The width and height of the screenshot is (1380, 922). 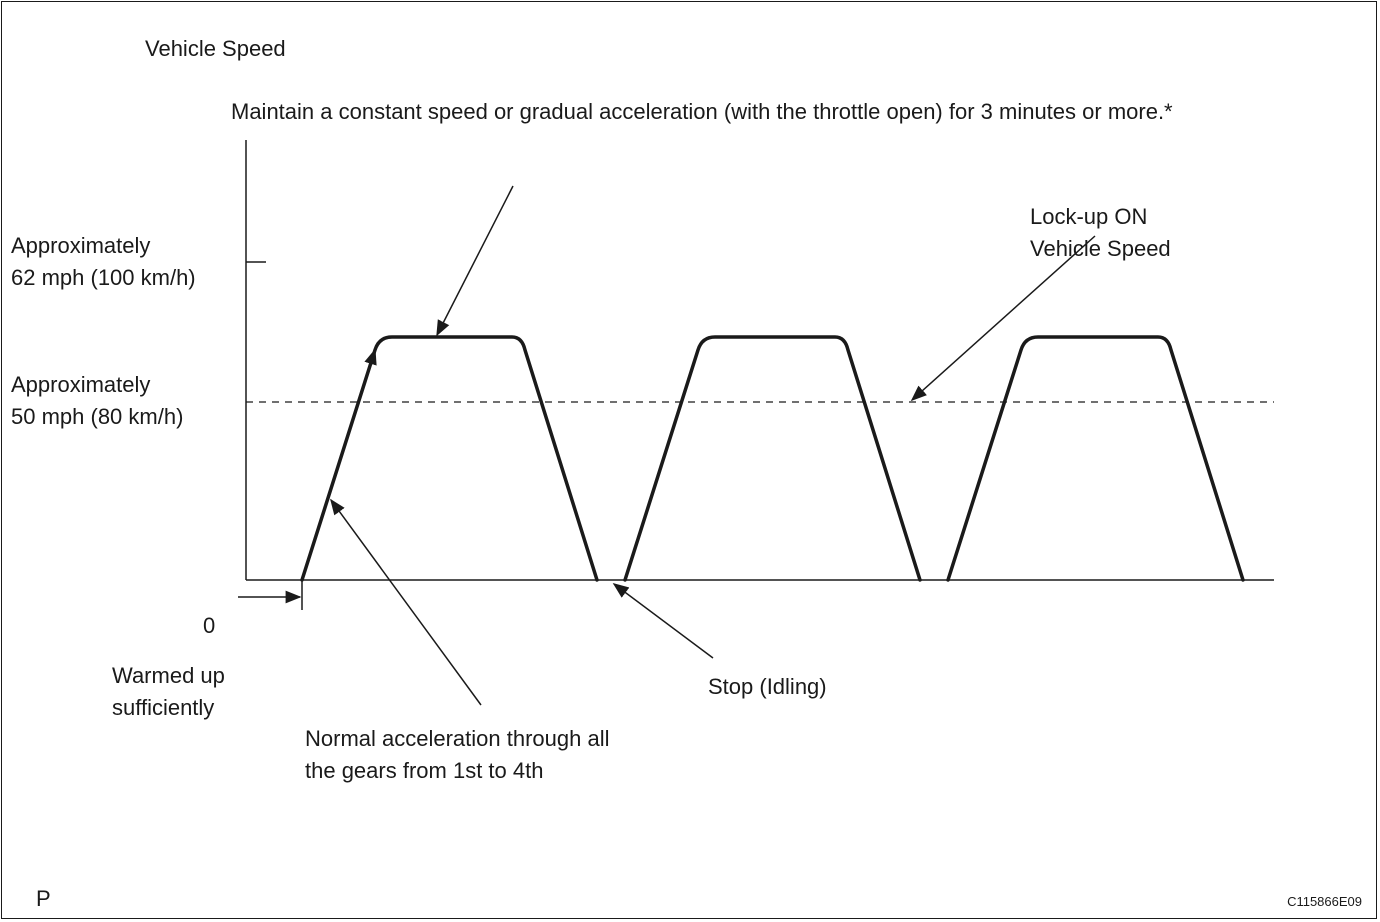 I want to click on warmed-label-line2: sufficiently, so click(x=163, y=707).